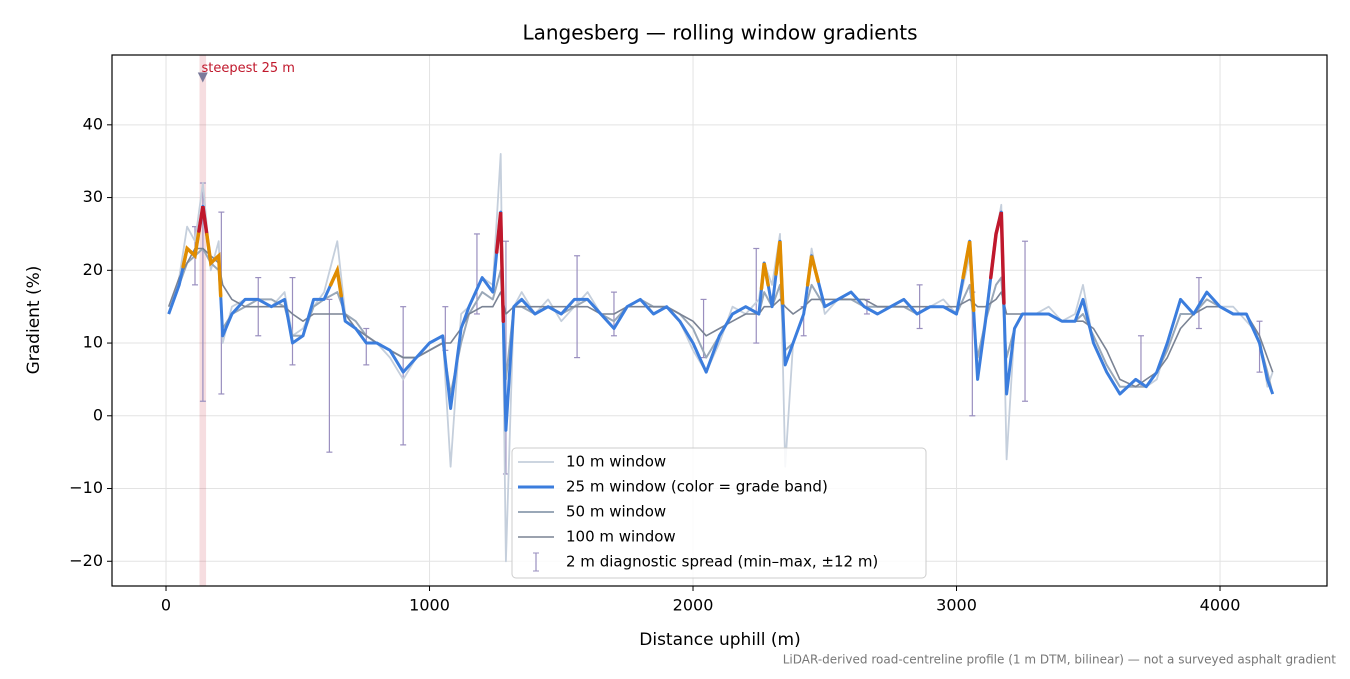 Image resolution: width=1350 pixels, height=679 pixels. What do you see at coordinates (722, 562) in the screenshot?
I see `legend-label: 2 m diagnostic spread (min–max, ±12 m)` at bounding box center [722, 562].